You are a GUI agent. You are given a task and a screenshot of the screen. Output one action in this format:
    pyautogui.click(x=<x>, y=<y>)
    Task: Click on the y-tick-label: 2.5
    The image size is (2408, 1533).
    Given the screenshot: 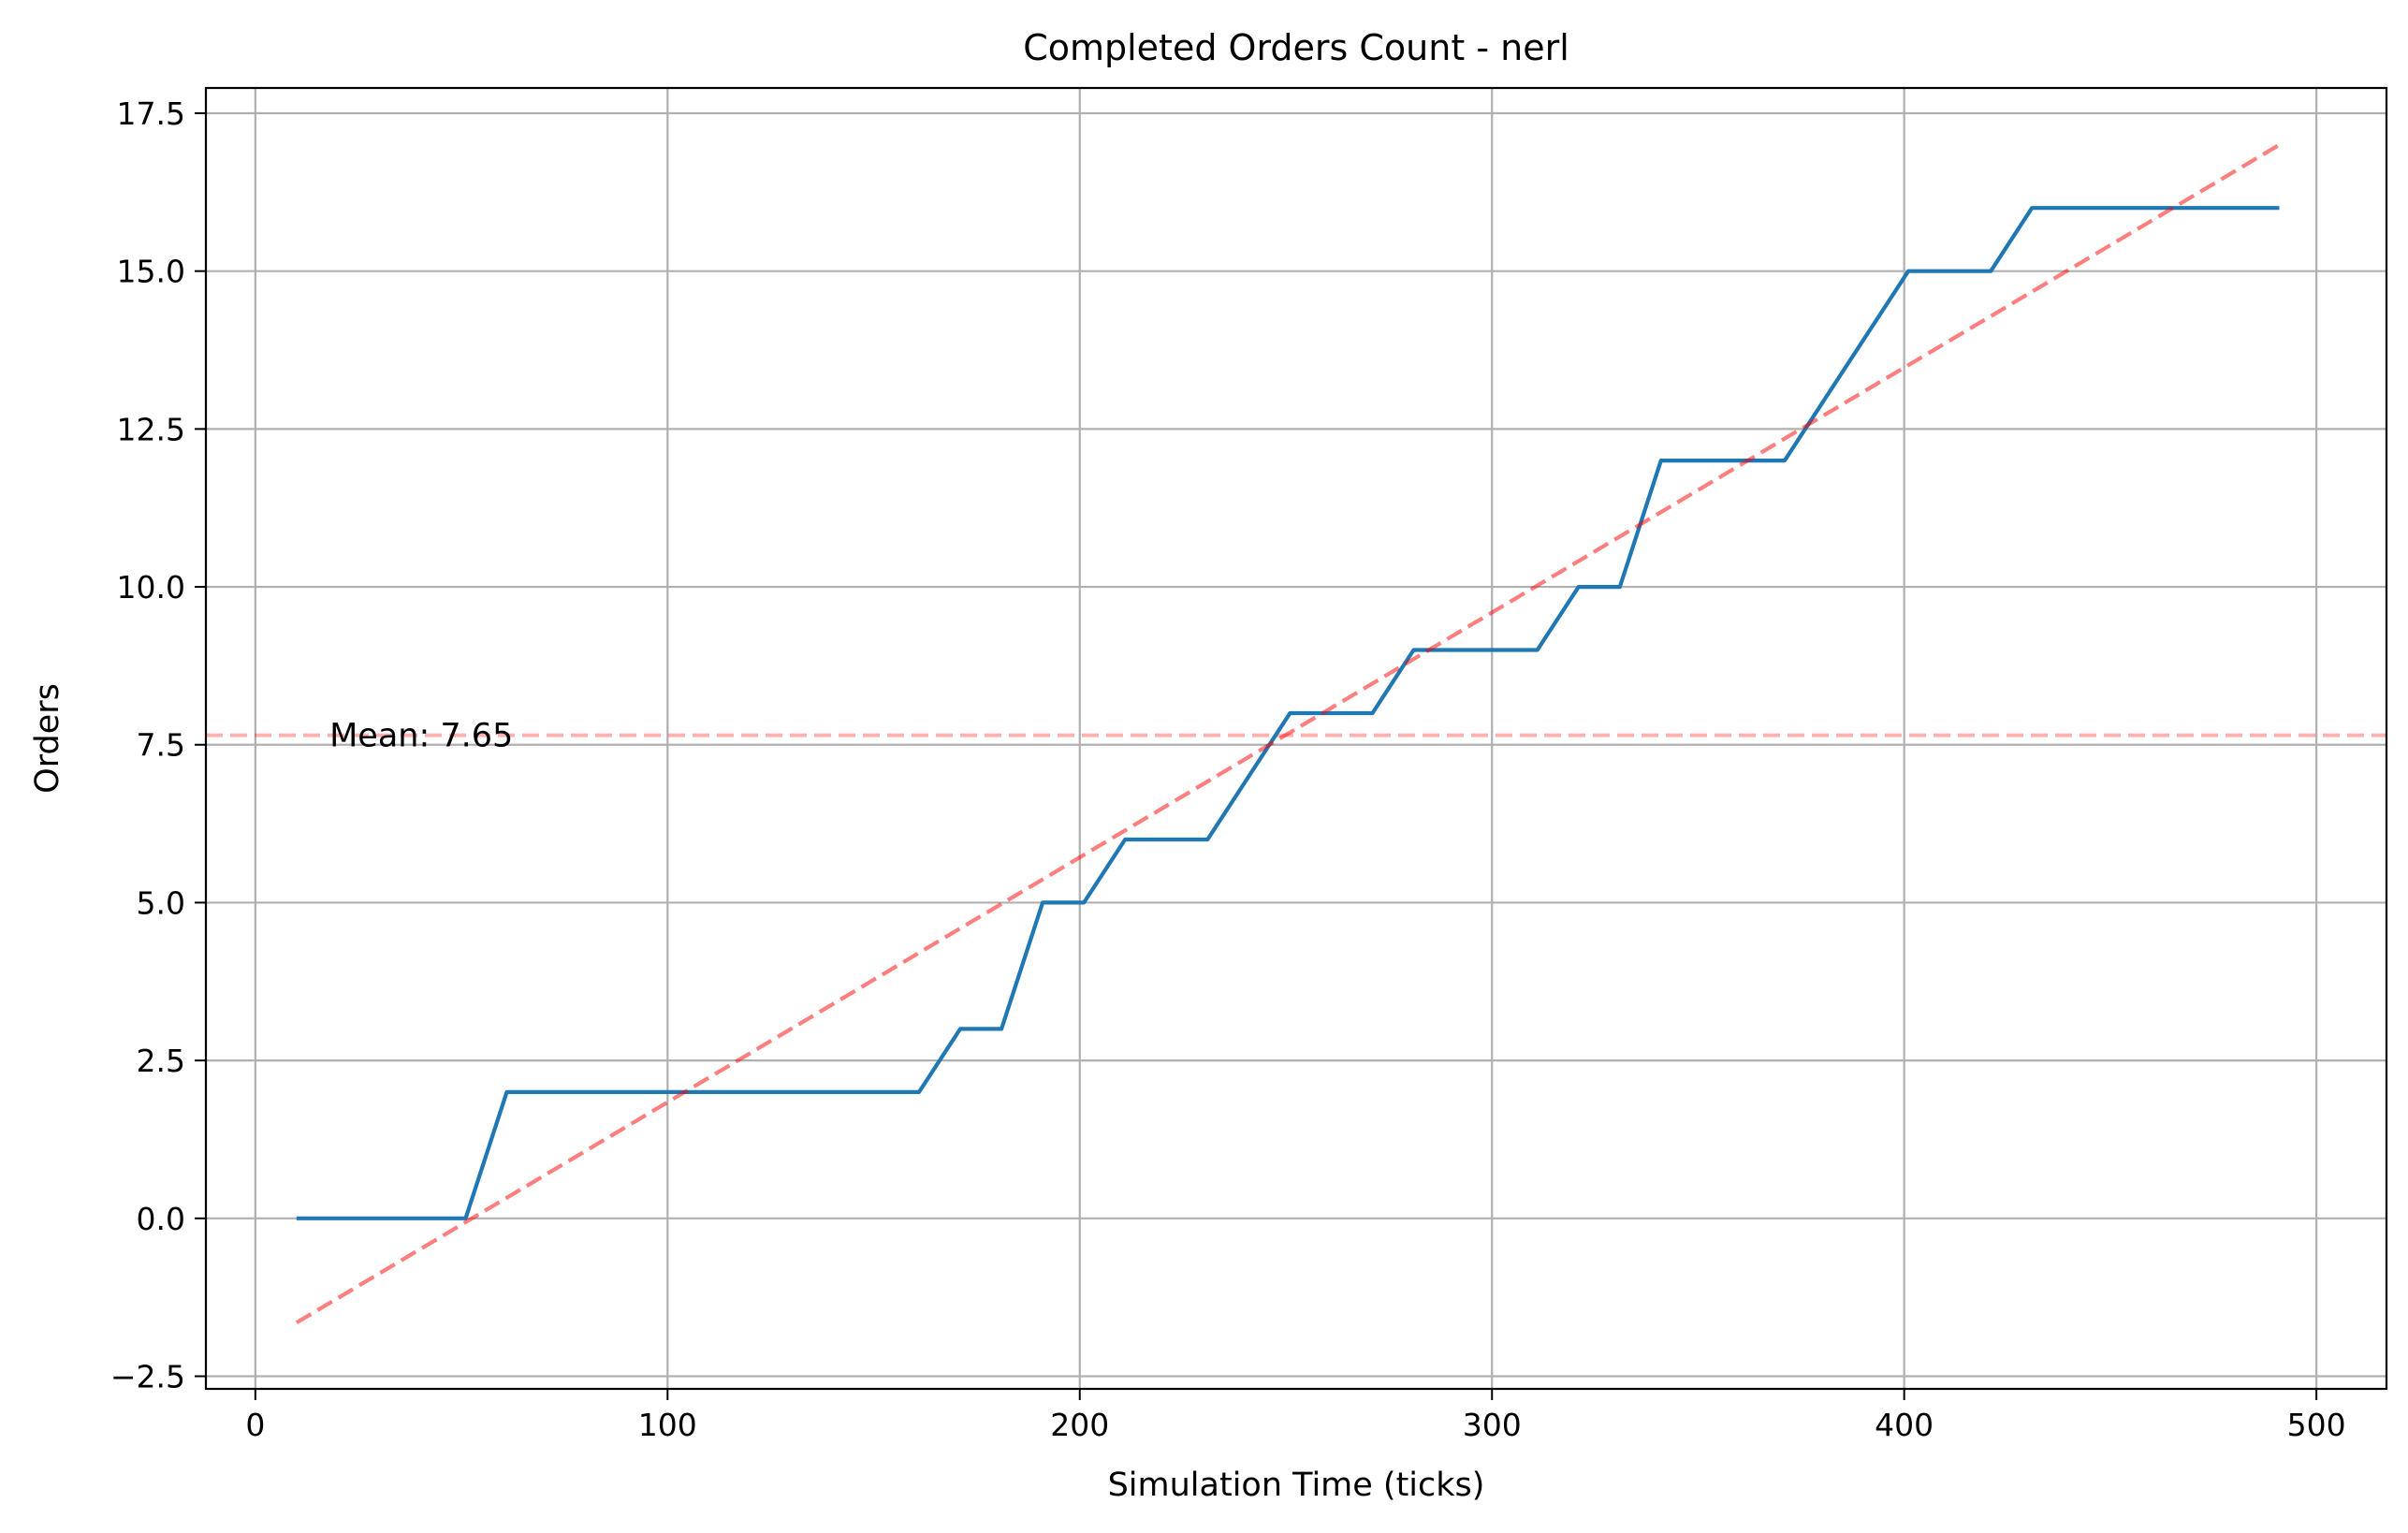 What is the action you would take?
    pyautogui.click(x=161, y=1061)
    